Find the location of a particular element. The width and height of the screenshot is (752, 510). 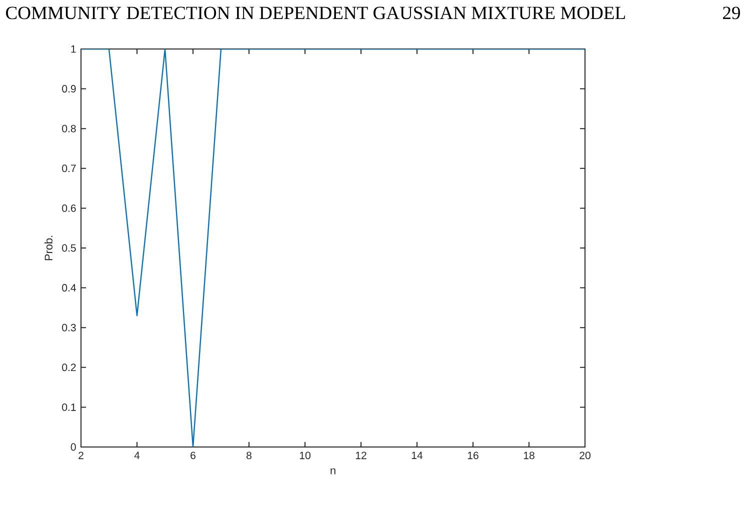

y-tick-label: 0.7 is located at coordinates (69, 168).